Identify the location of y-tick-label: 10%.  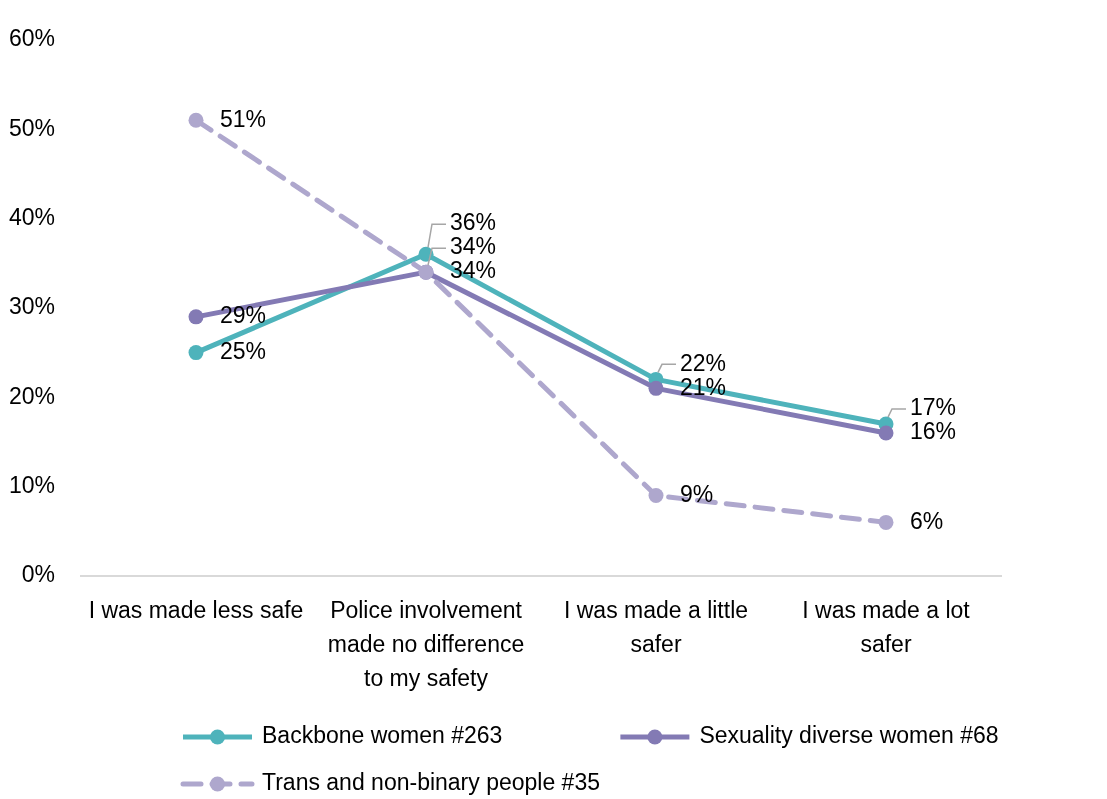
(31, 484).